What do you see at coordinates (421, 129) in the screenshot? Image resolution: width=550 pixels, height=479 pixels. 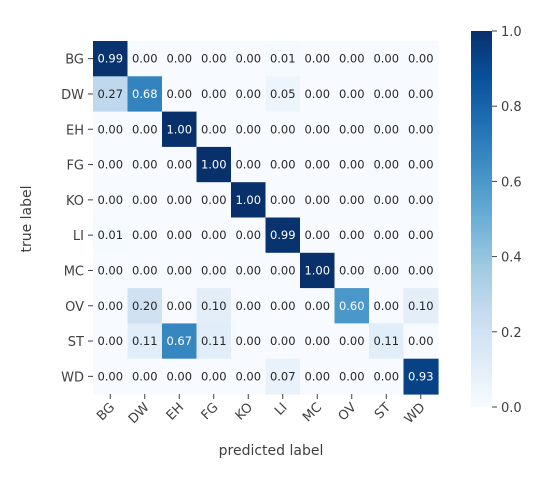 I see `heatmap-cell-EH-WD` at bounding box center [421, 129].